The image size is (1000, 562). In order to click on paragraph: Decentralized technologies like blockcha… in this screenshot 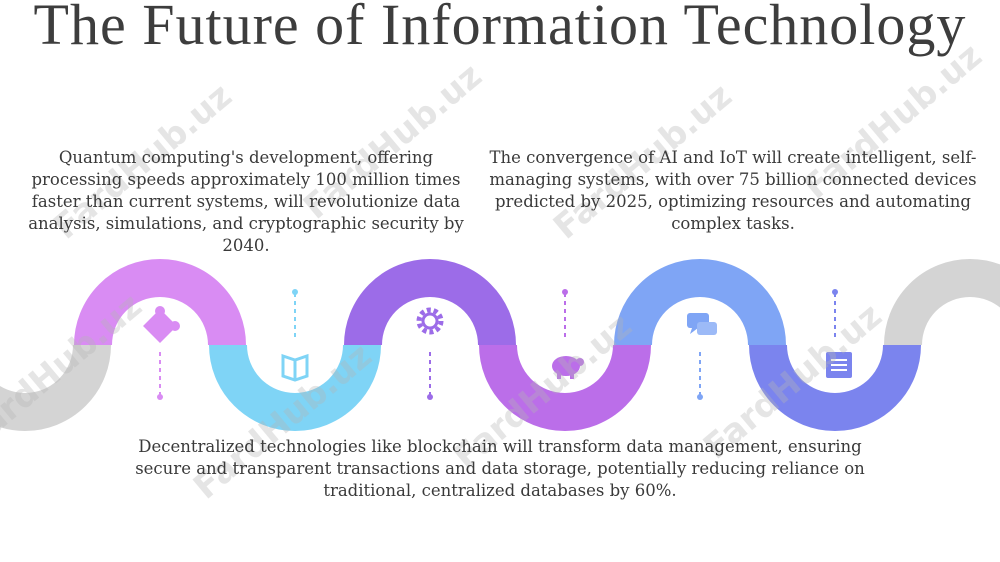, I will do `click(500, 468)`.